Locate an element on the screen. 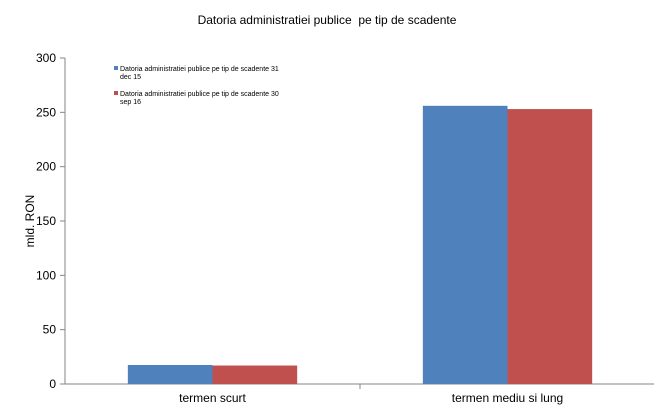 This screenshot has height=407, width=654. y-tick-label: 100 is located at coordinates (46, 275).